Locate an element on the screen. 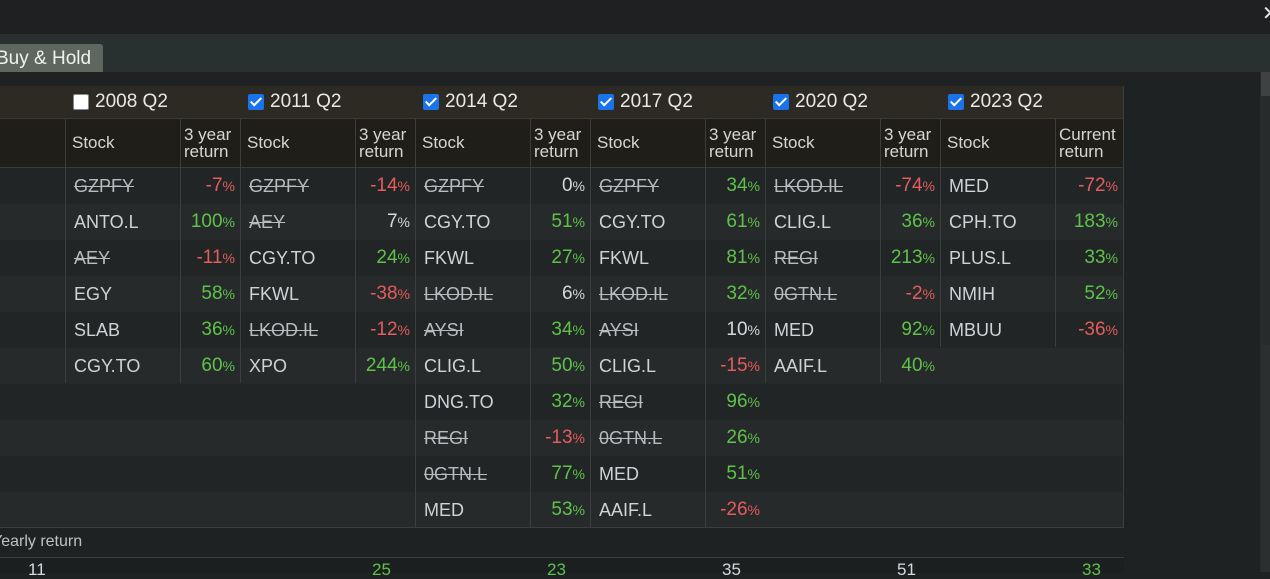 This screenshot has height=579, width=1270. stock-column-header: Stock is located at coordinates (793, 142).